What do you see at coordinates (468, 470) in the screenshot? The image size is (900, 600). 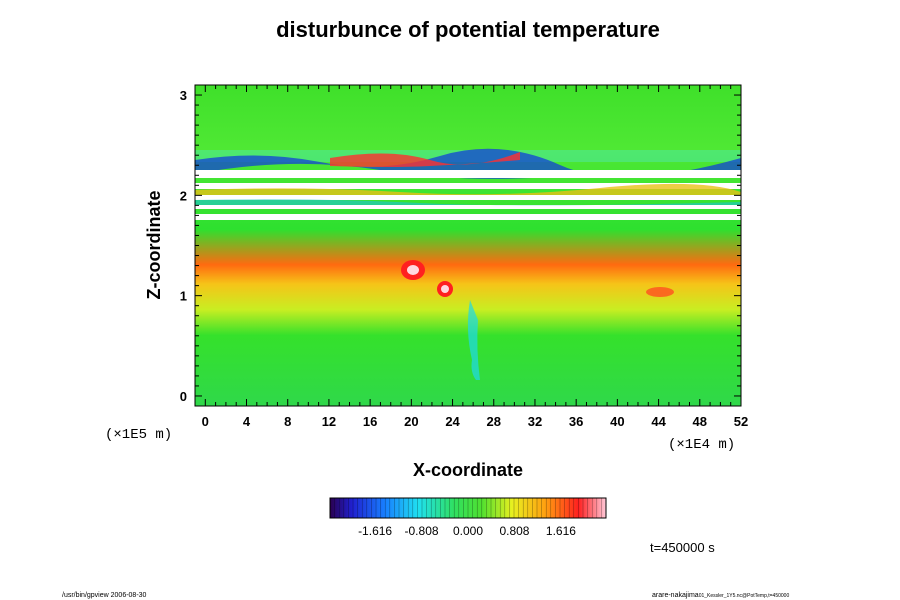 I see `x-axis-title: X-coordinate` at bounding box center [468, 470].